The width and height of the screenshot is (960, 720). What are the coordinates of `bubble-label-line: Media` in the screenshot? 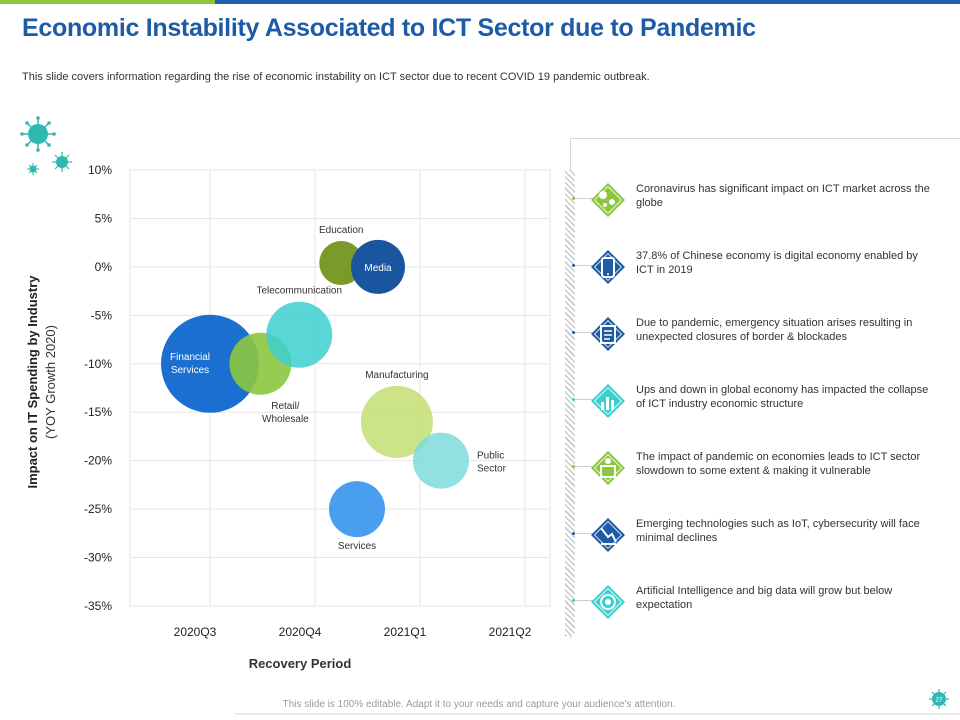 It's located at (378, 268).